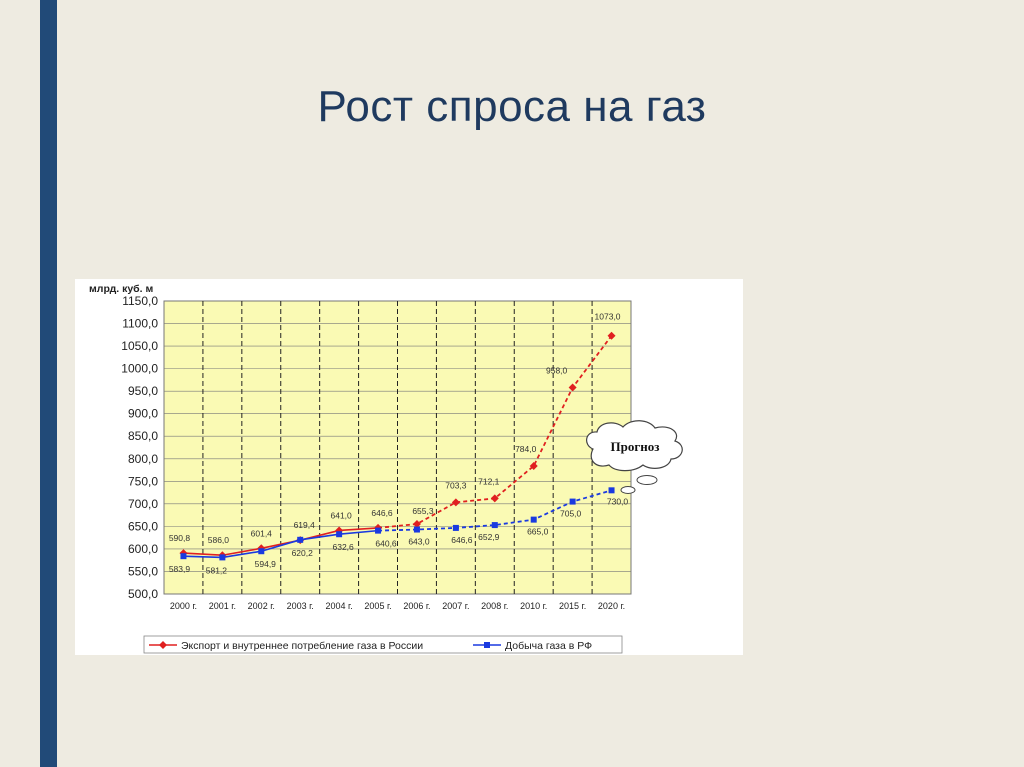 The height and width of the screenshot is (767, 1024). I want to click on data-label: 655,3, so click(423, 511).